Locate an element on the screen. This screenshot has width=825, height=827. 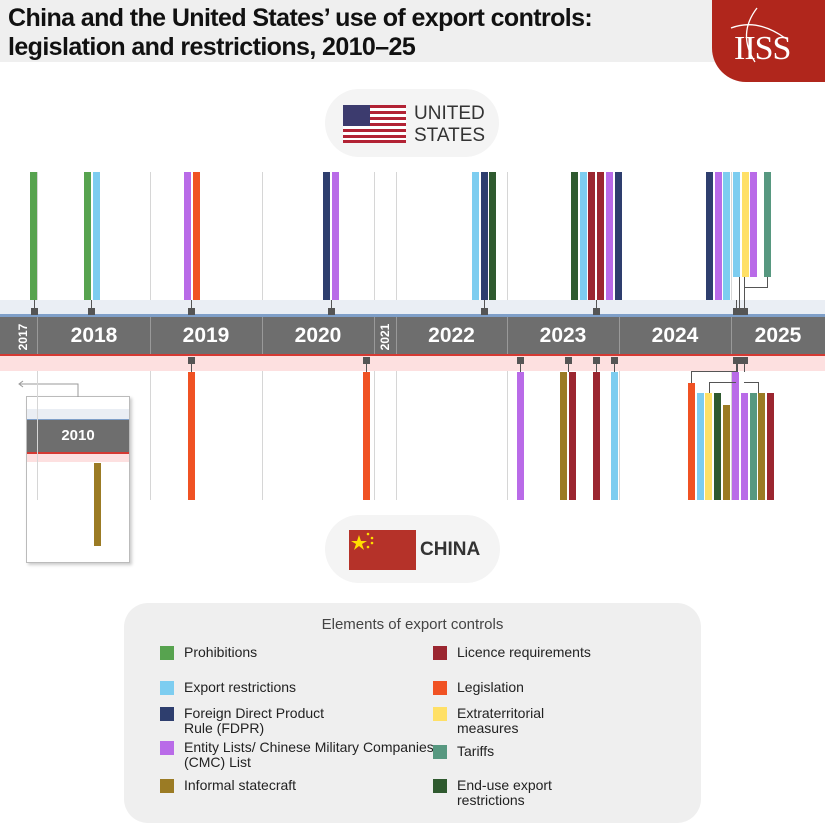
legend-label: Prohibitions is located at coordinates (221, 652).